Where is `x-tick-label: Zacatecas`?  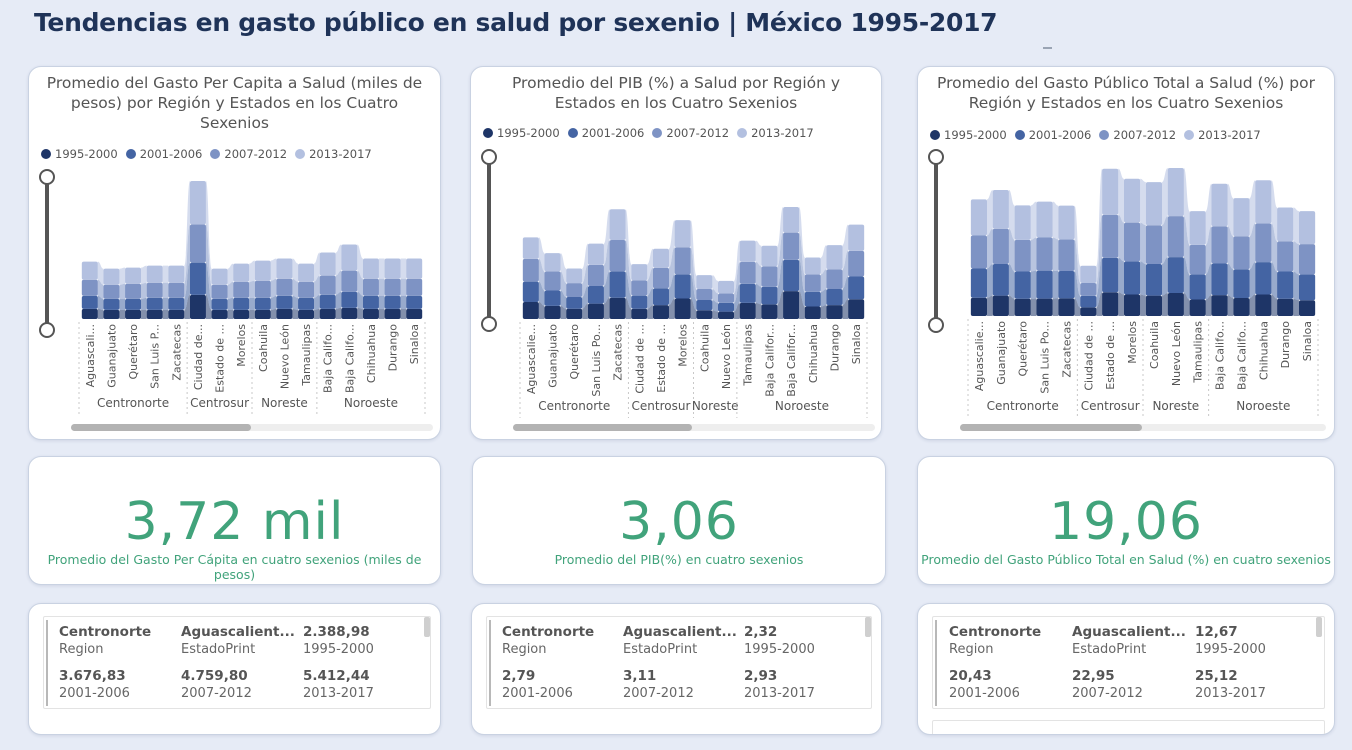 x-tick-label: Zacatecas is located at coordinates (1066, 349).